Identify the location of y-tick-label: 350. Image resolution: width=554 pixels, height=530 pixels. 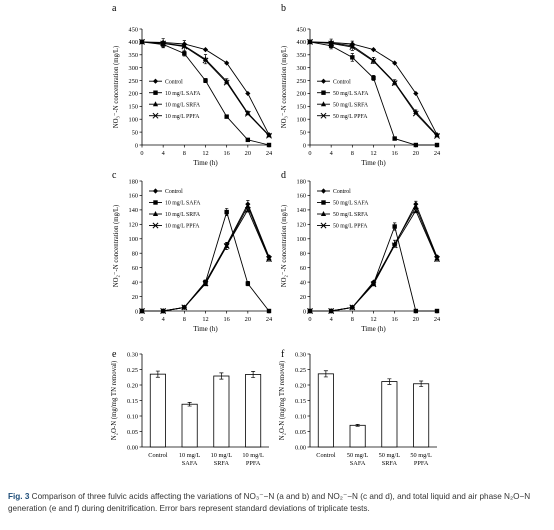
(133, 55).